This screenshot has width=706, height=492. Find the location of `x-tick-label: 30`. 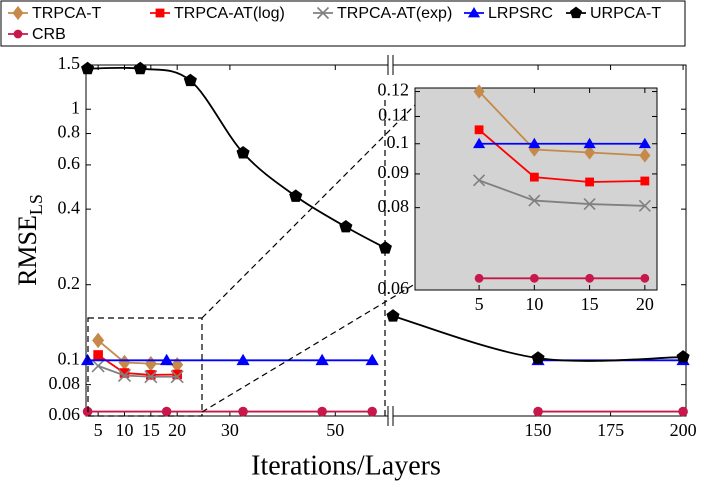

x-tick-label: 30 is located at coordinates (230, 430).